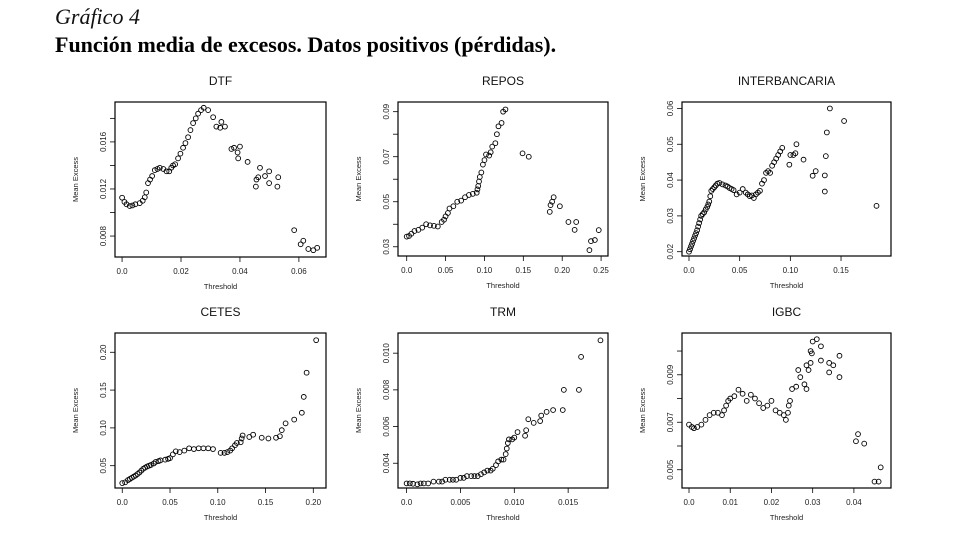 Image resolution: width=963 pixels, height=559 pixels. Describe the element at coordinates (772, 502) in the screenshot. I see `x-tick-label: 0.02` at that location.